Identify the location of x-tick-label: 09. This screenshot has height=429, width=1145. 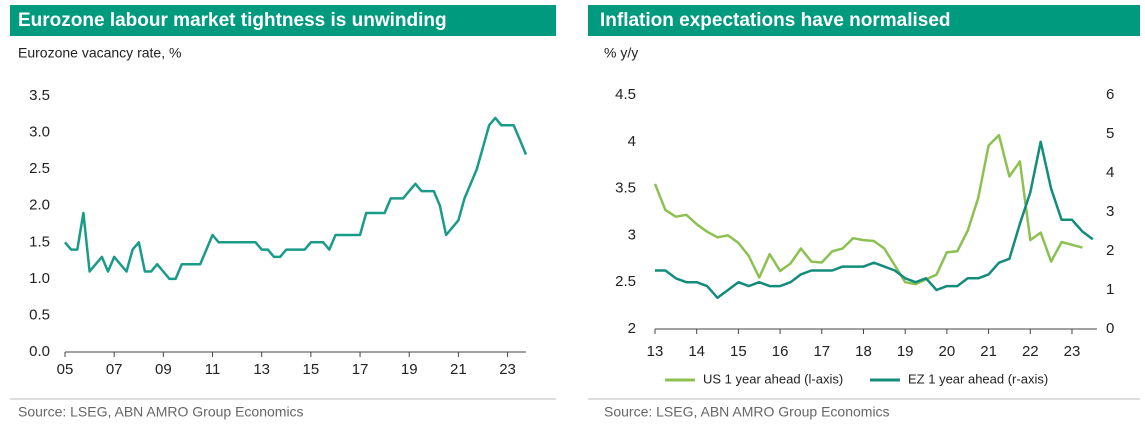
(163, 369).